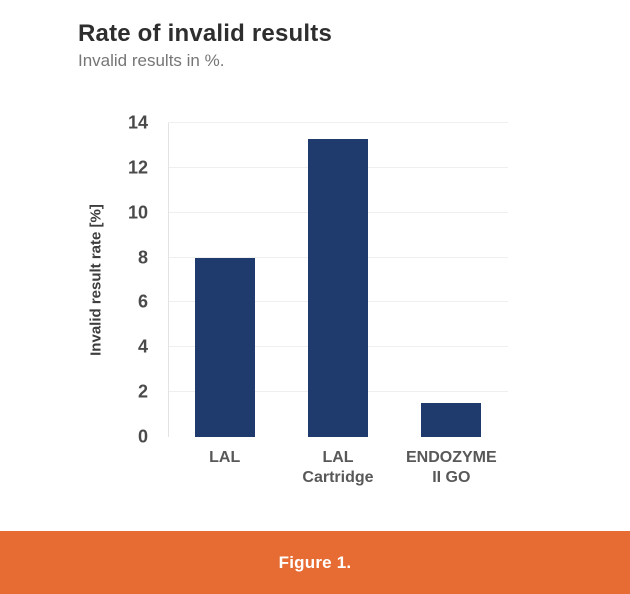 The image size is (630, 594). Describe the element at coordinates (168, 280) in the screenshot. I see `y-axis-line` at that location.